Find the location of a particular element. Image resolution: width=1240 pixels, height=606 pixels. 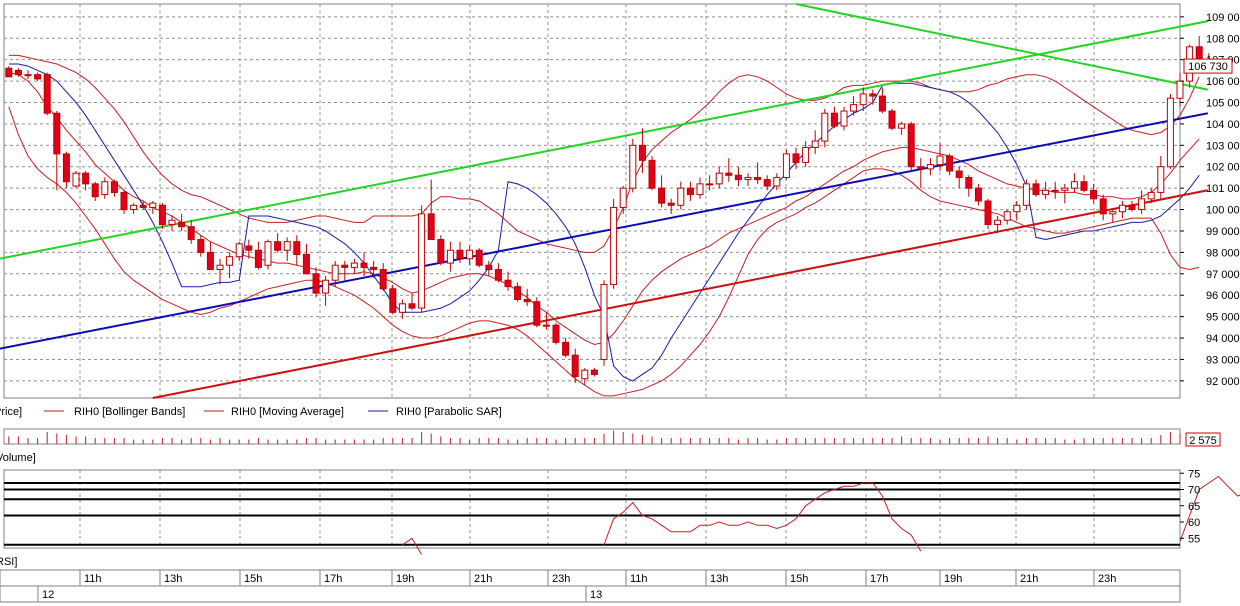

date-label: 12 is located at coordinates (48, 595).